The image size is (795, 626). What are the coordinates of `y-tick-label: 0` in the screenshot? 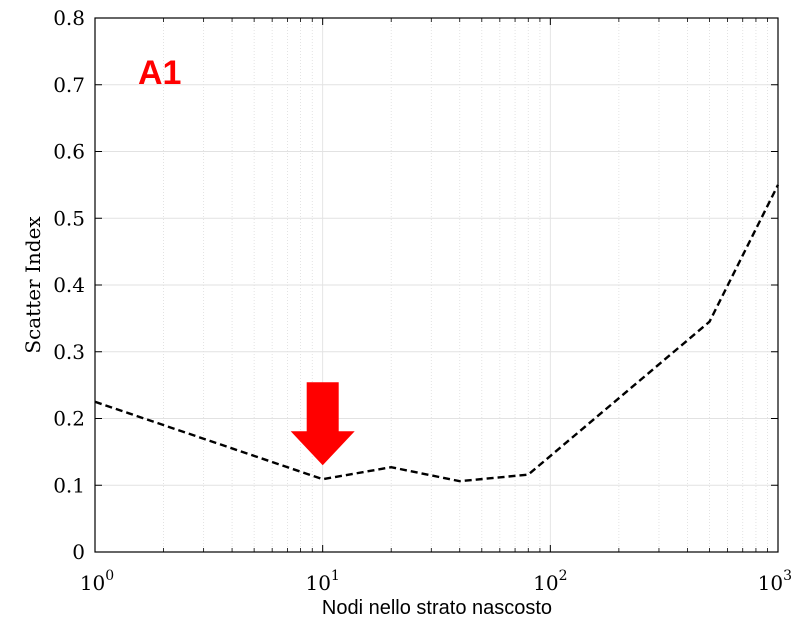 It's located at (78, 552).